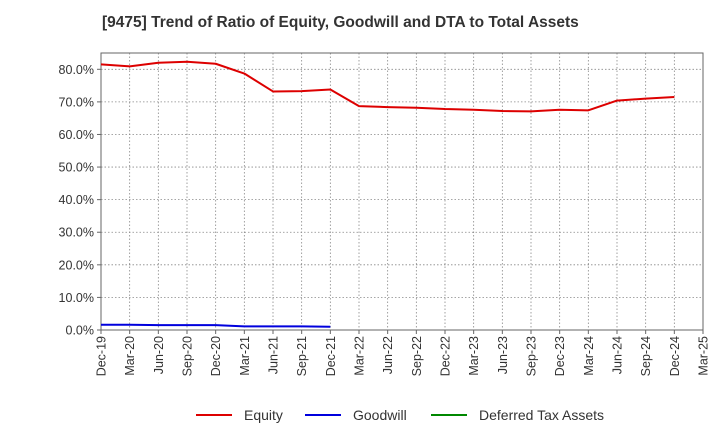 This screenshot has height=440, width=720. I want to click on legend-swatch-deferred-tax-assets, so click(449, 415).